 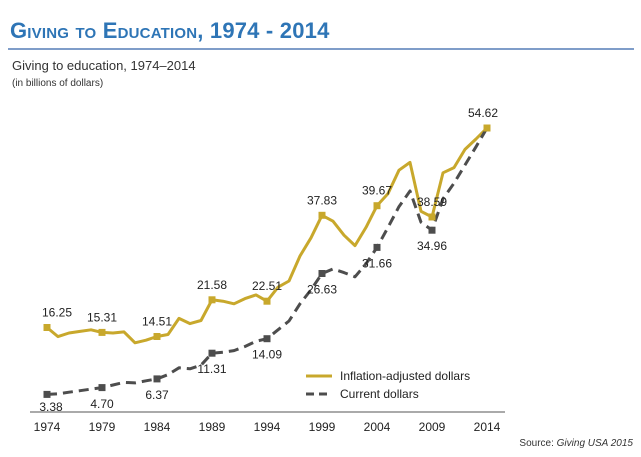 I want to click on data-label: 38.59, so click(x=432, y=202).